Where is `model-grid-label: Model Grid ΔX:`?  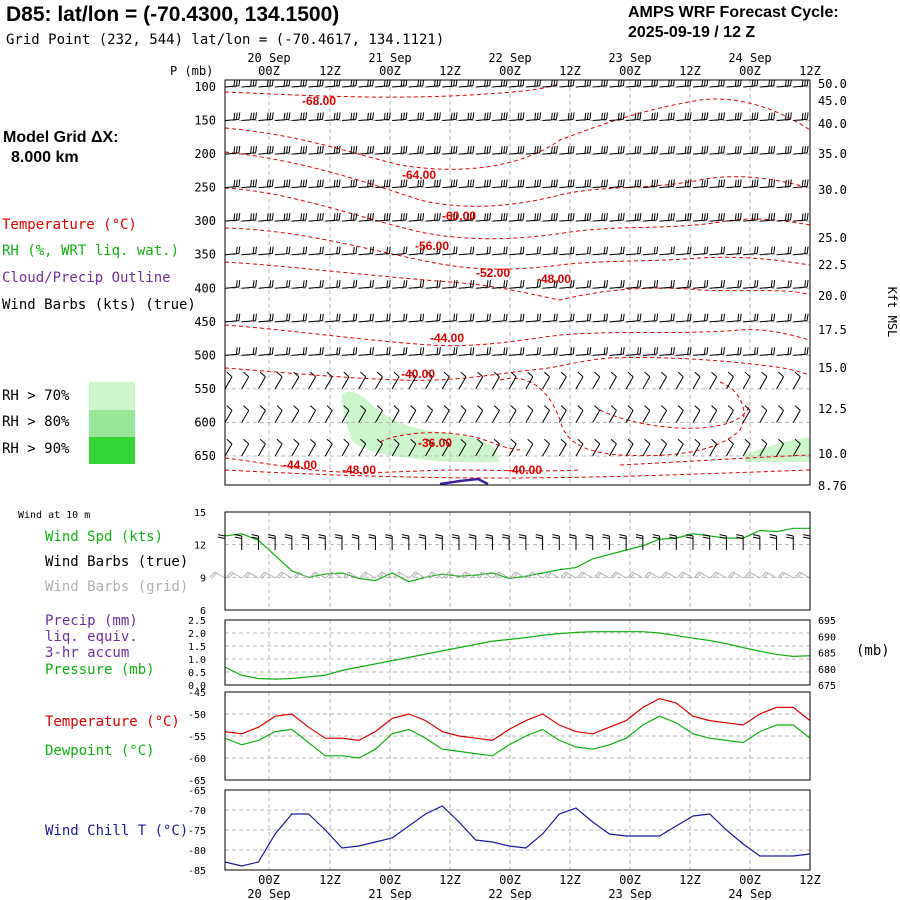 model-grid-label: Model Grid ΔX: is located at coordinates (61, 137).